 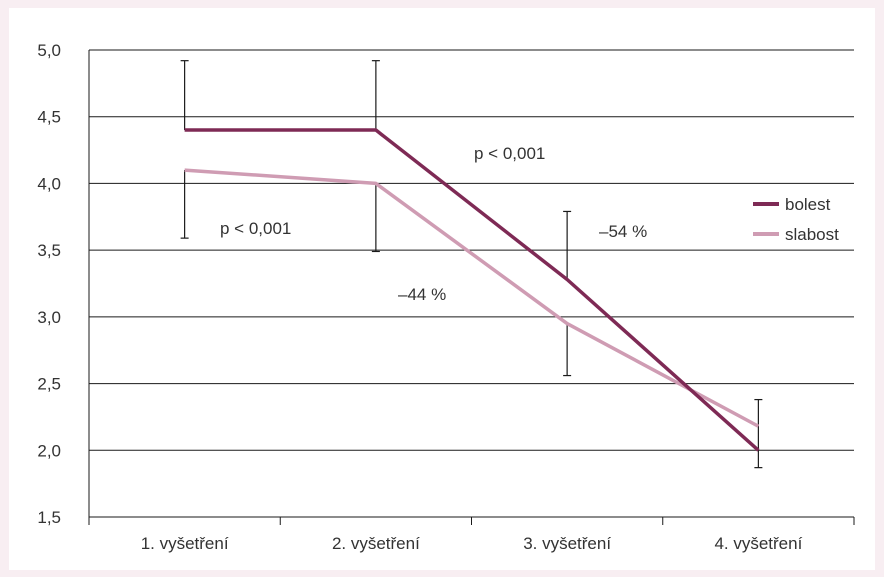 What do you see at coordinates (49, 384) in the screenshot?
I see `y-tick-label: 2,5` at bounding box center [49, 384].